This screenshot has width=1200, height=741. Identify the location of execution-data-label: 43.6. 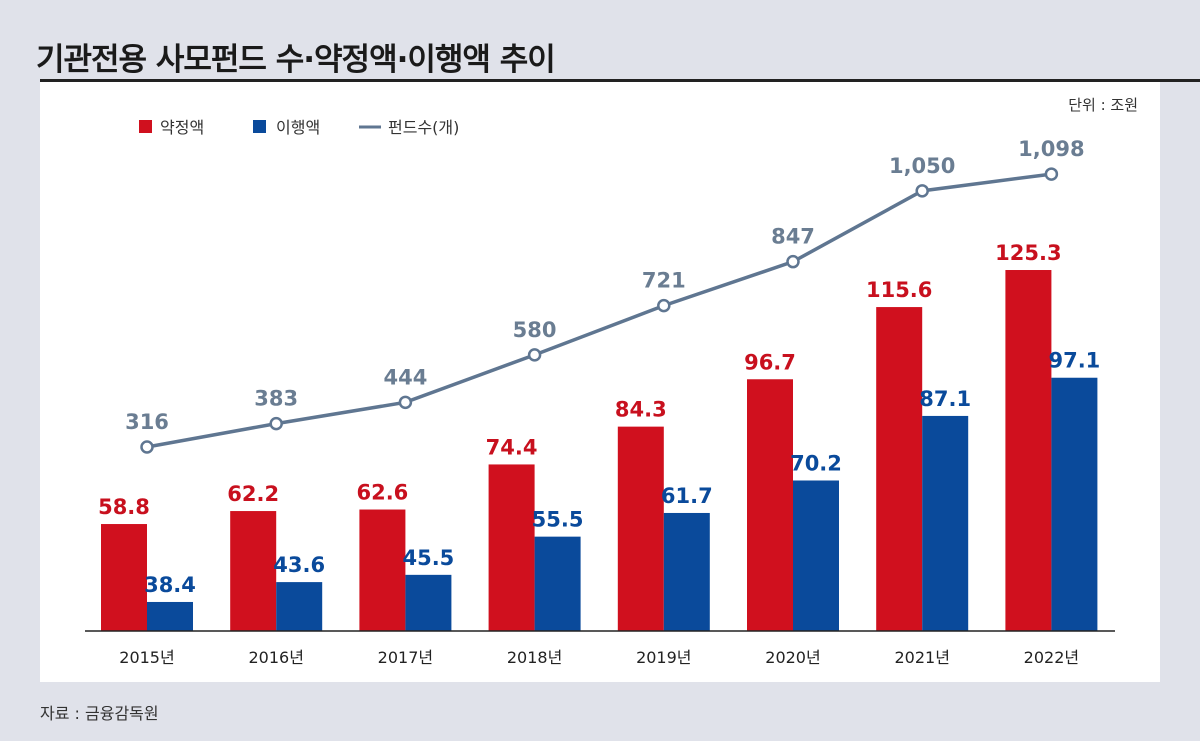
(299, 565).